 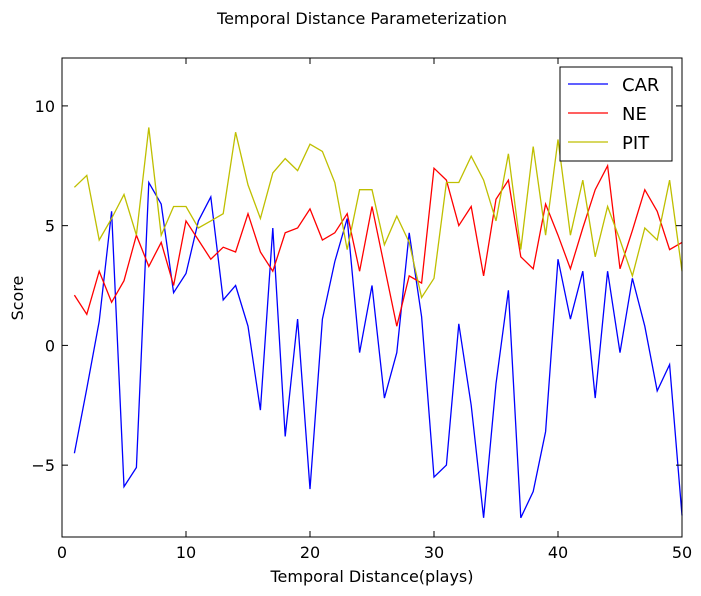 I want to click on legend: CAR NE PIT, so click(x=616, y=114).